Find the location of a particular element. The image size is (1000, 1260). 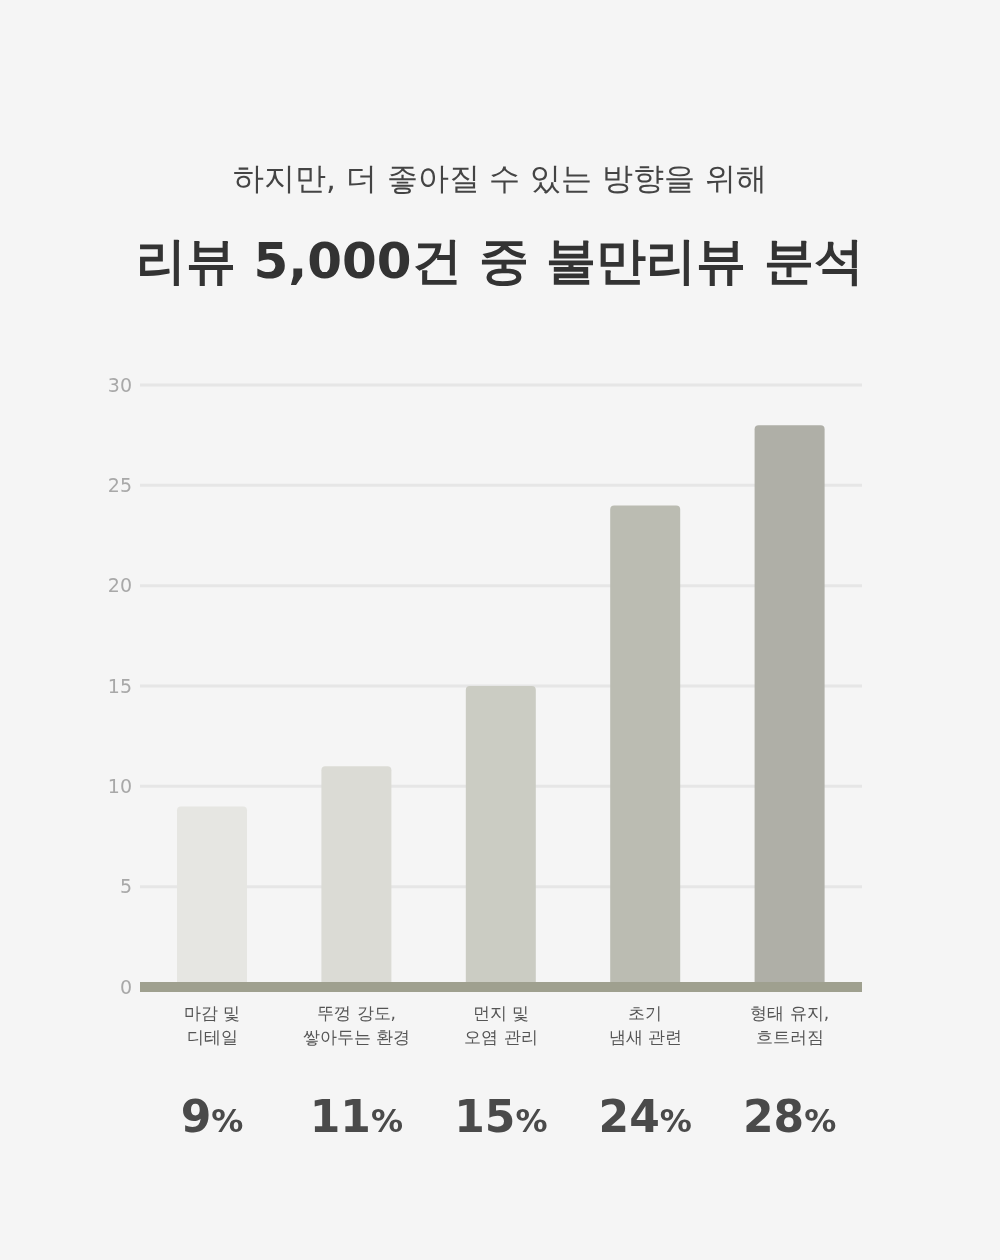

y-tick-label: 20 is located at coordinates (119, 585).